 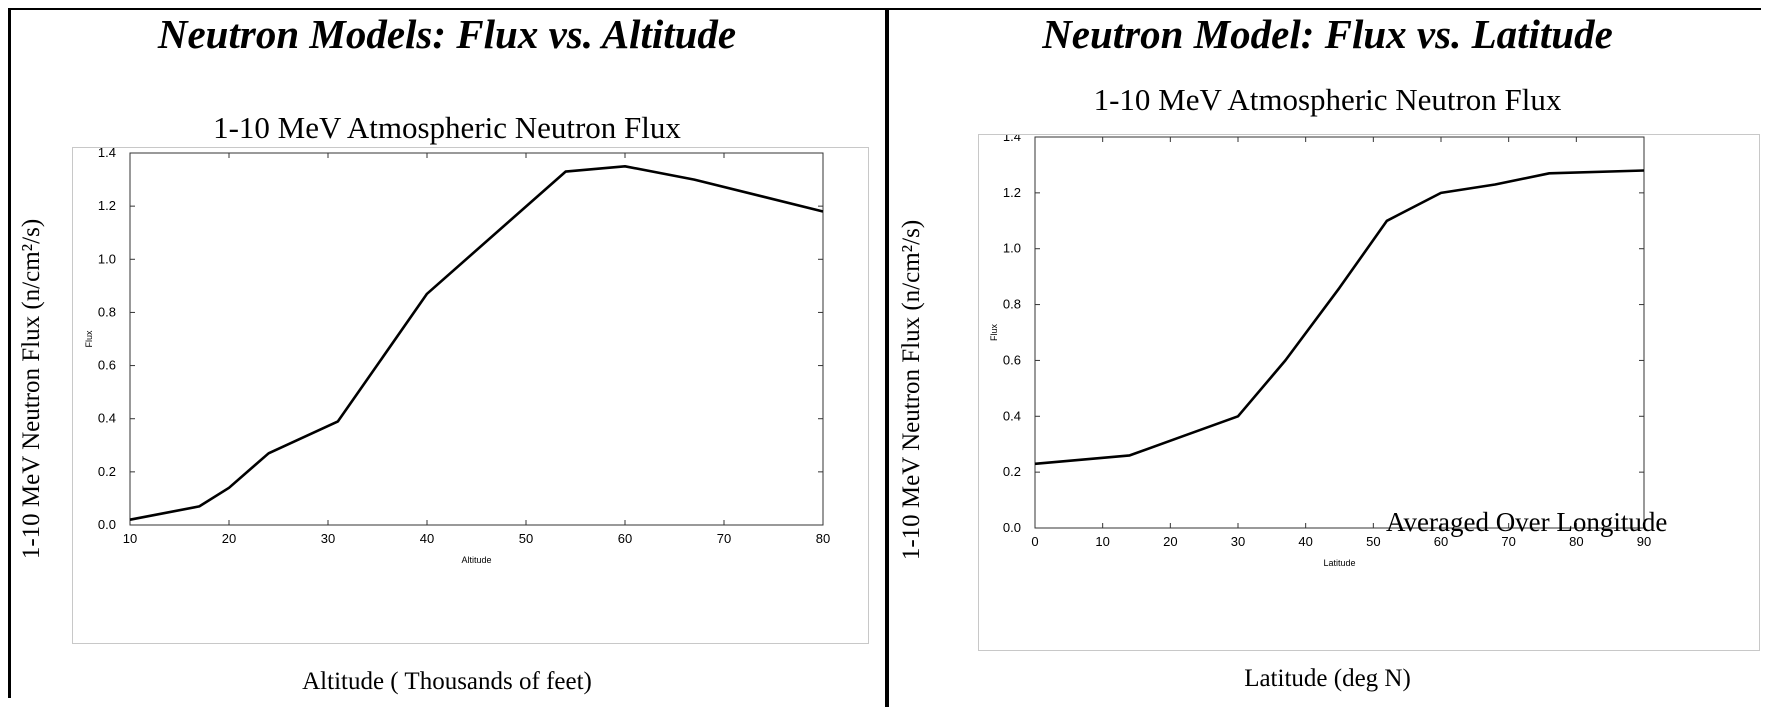 What do you see at coordinates (911, 390) in the screenshot?
I see `outer-ylabel-latitude: 1-10 MeV Neutron Flux (n/cm²/s)` at bounding box center [911, 390].